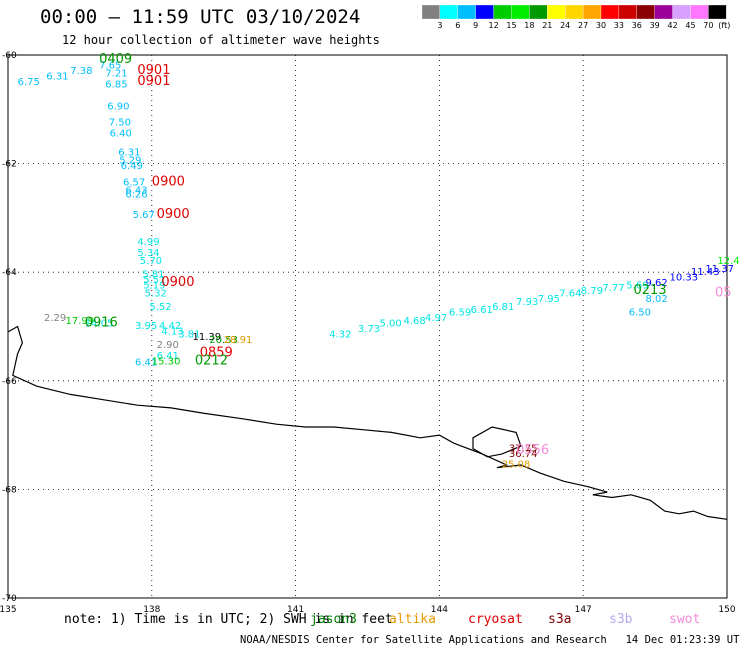  I want to click on peninsula-path, so click(497, 442).